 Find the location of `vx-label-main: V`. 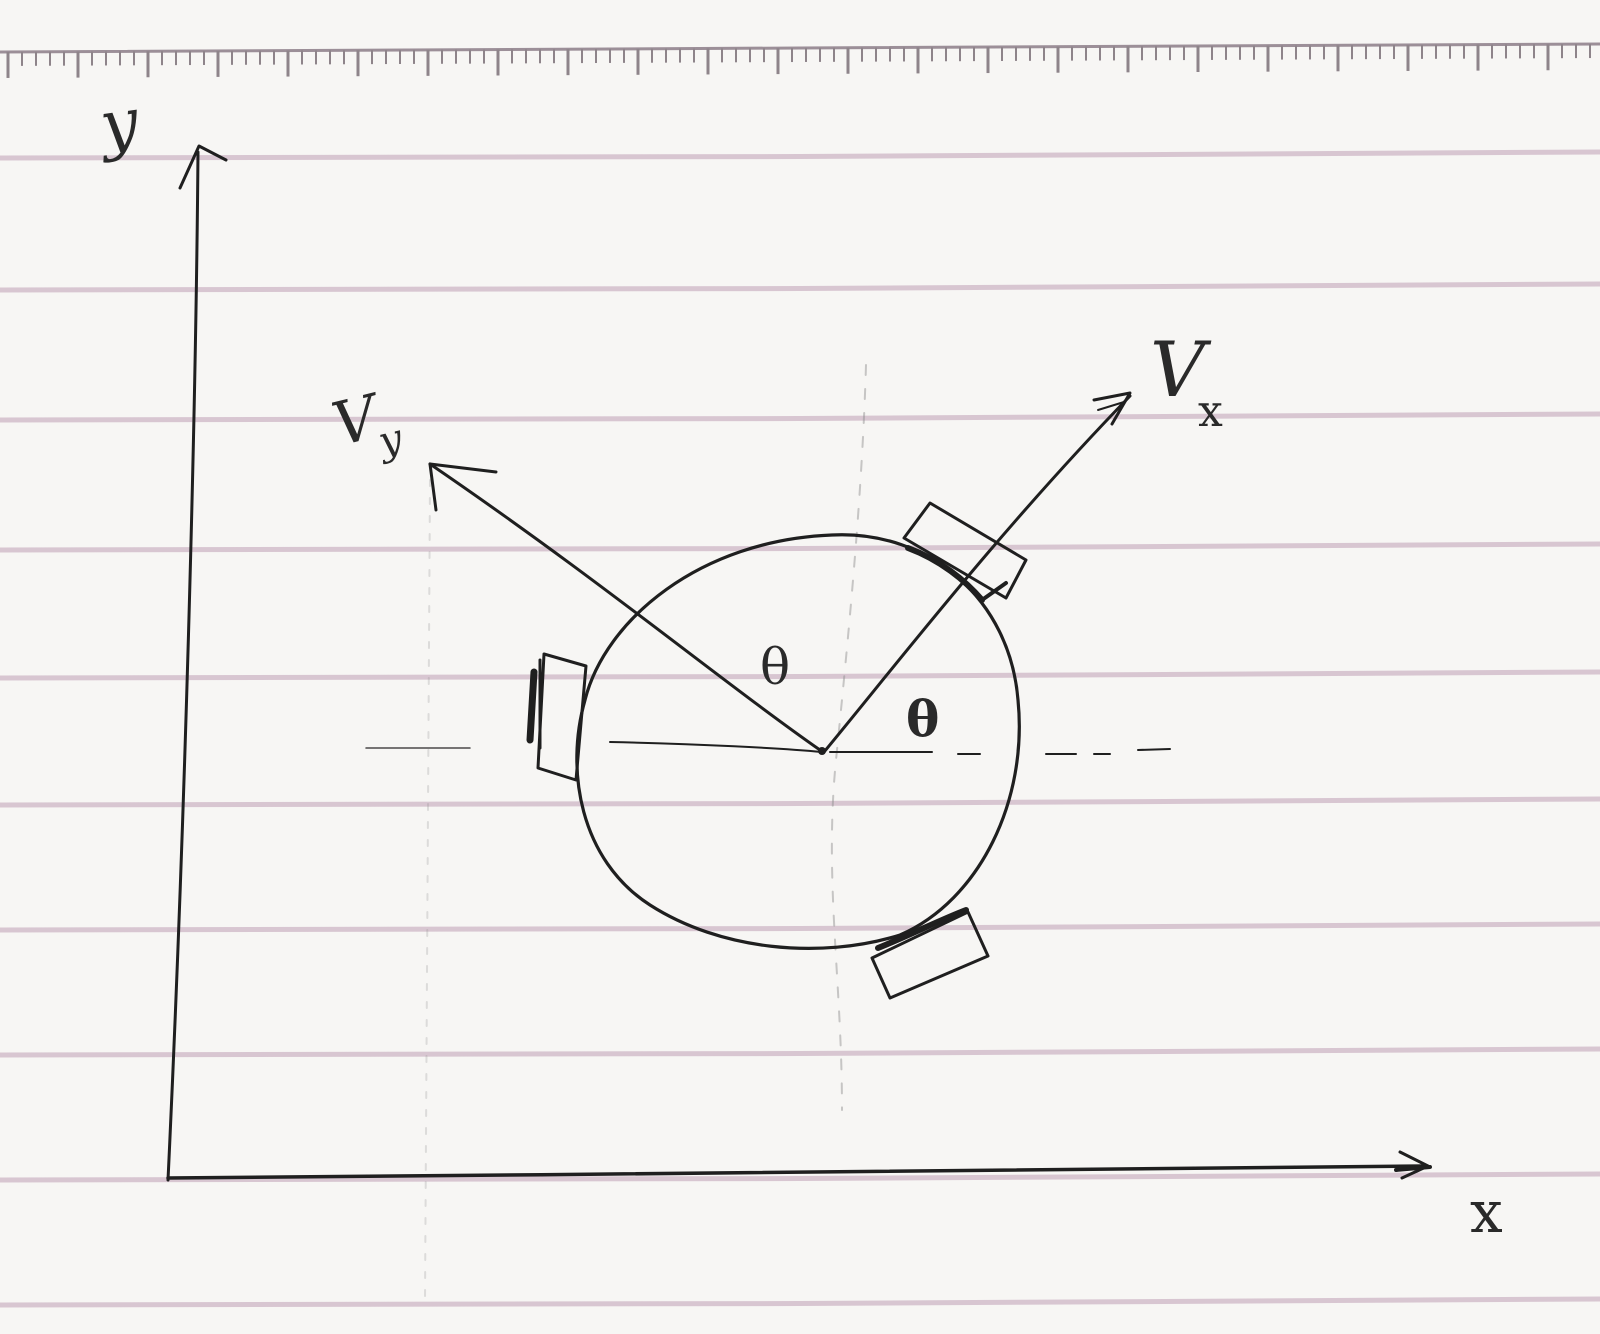

vx-label-main: V is located at coordinates (1181, 369).